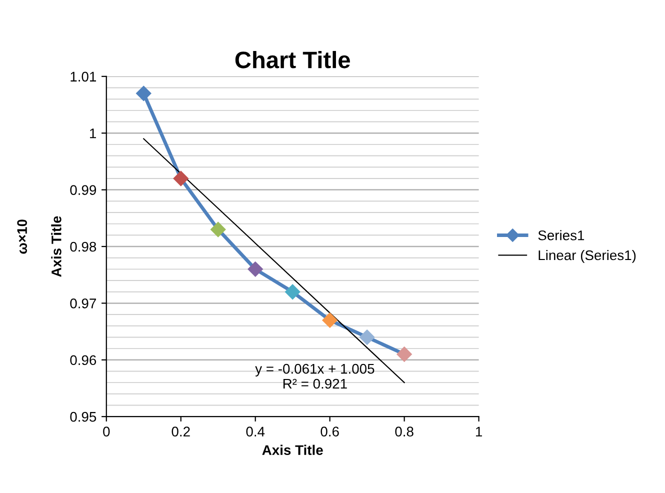 The image size is (665, 493). What do you see at coordinates (292, 59) in the screenshot?
I see `chart-title: Chart Title` at bounding box center [292, 59].